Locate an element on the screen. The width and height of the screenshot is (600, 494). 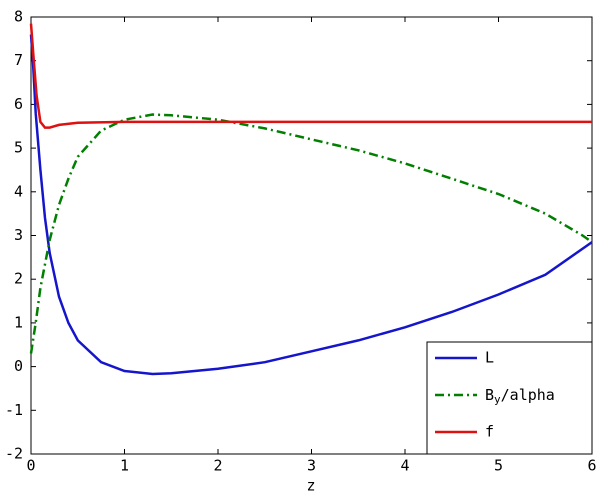
y-tick-label: 6 is located at coordinates (18, 104).